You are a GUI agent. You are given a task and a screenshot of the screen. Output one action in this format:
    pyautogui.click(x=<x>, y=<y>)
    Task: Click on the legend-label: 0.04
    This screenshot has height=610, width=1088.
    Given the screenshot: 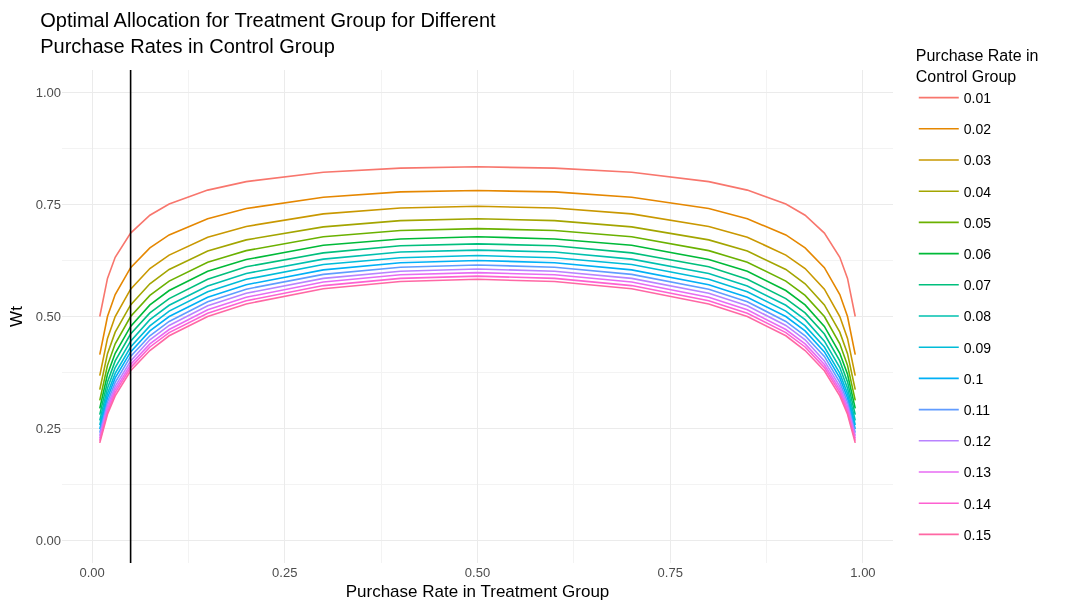 What is the action you would take?
    pyautogui.click(x=977, y=191)
    